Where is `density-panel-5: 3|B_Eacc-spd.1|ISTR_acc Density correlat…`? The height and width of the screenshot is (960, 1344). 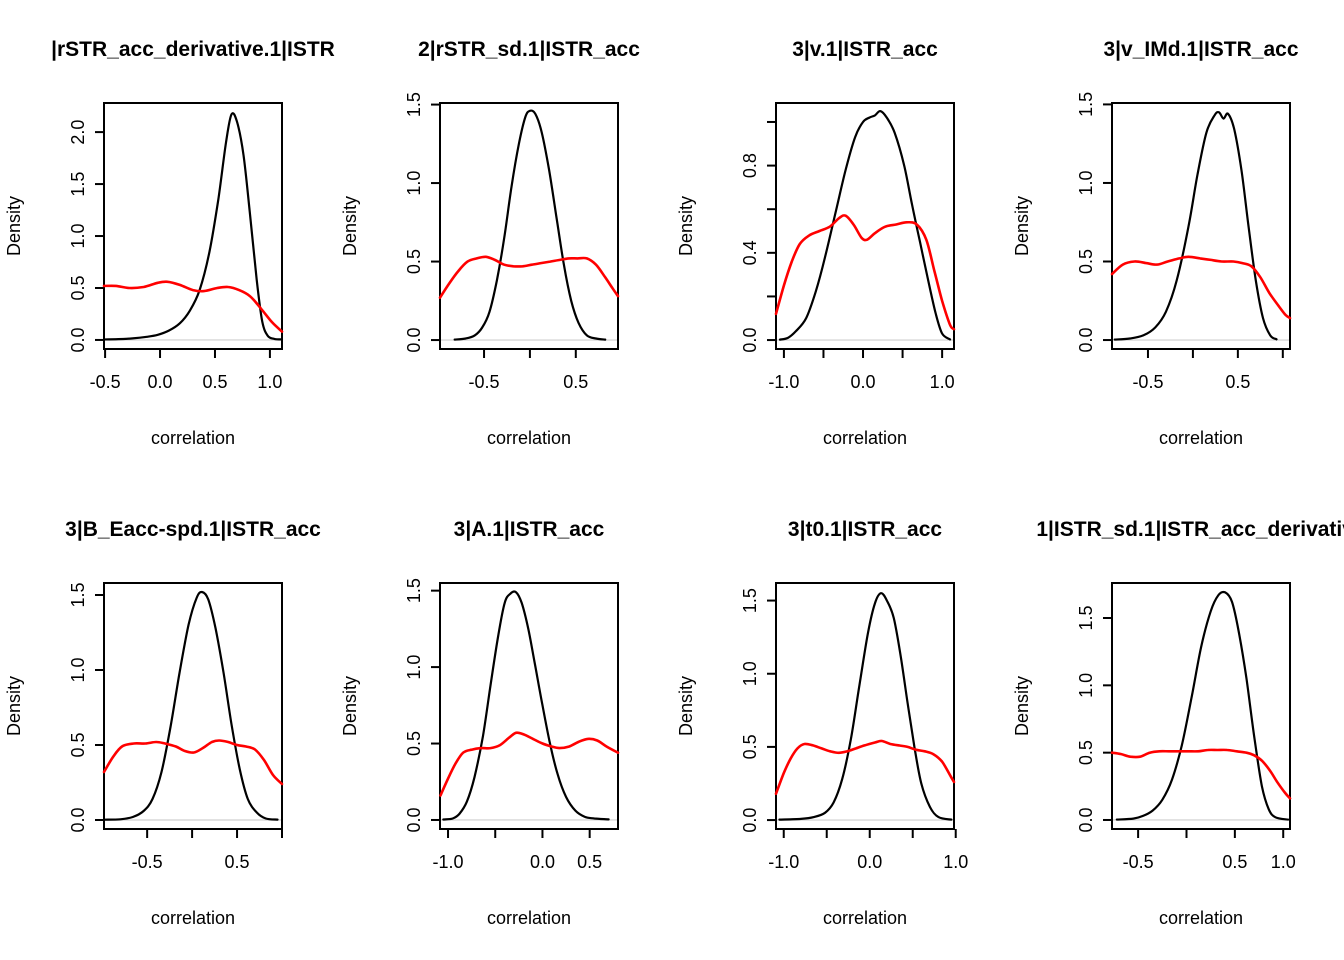 density-panel-5: 3|B_Eacc-spd.1|ISTR_acc Density correlat… is located at coordinates (168, 720).